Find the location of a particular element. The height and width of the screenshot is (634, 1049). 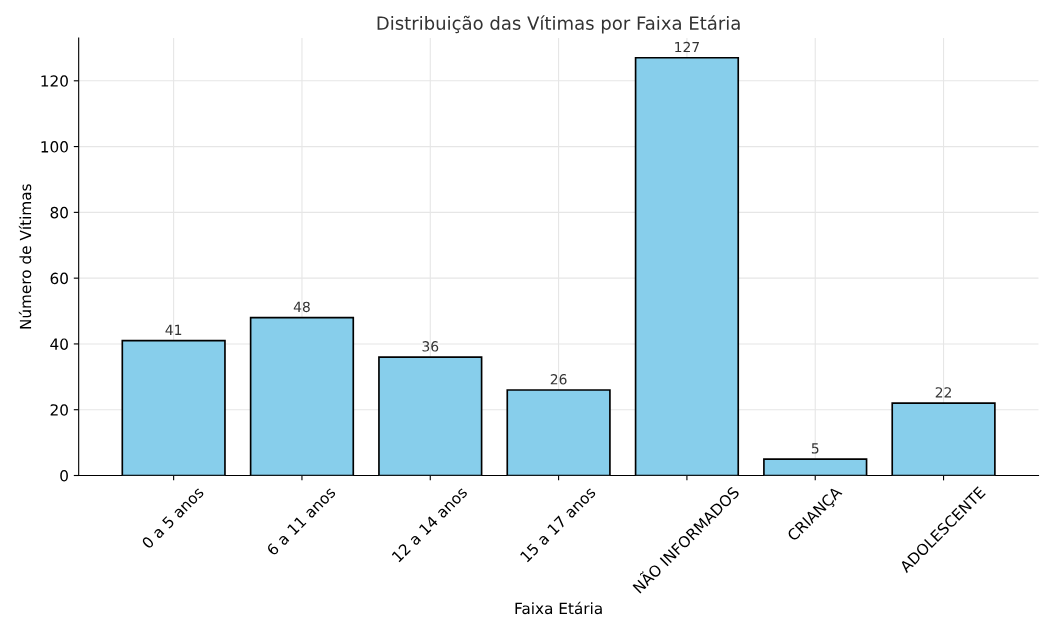

data-label: 48 is located at coordinates (301, 307).